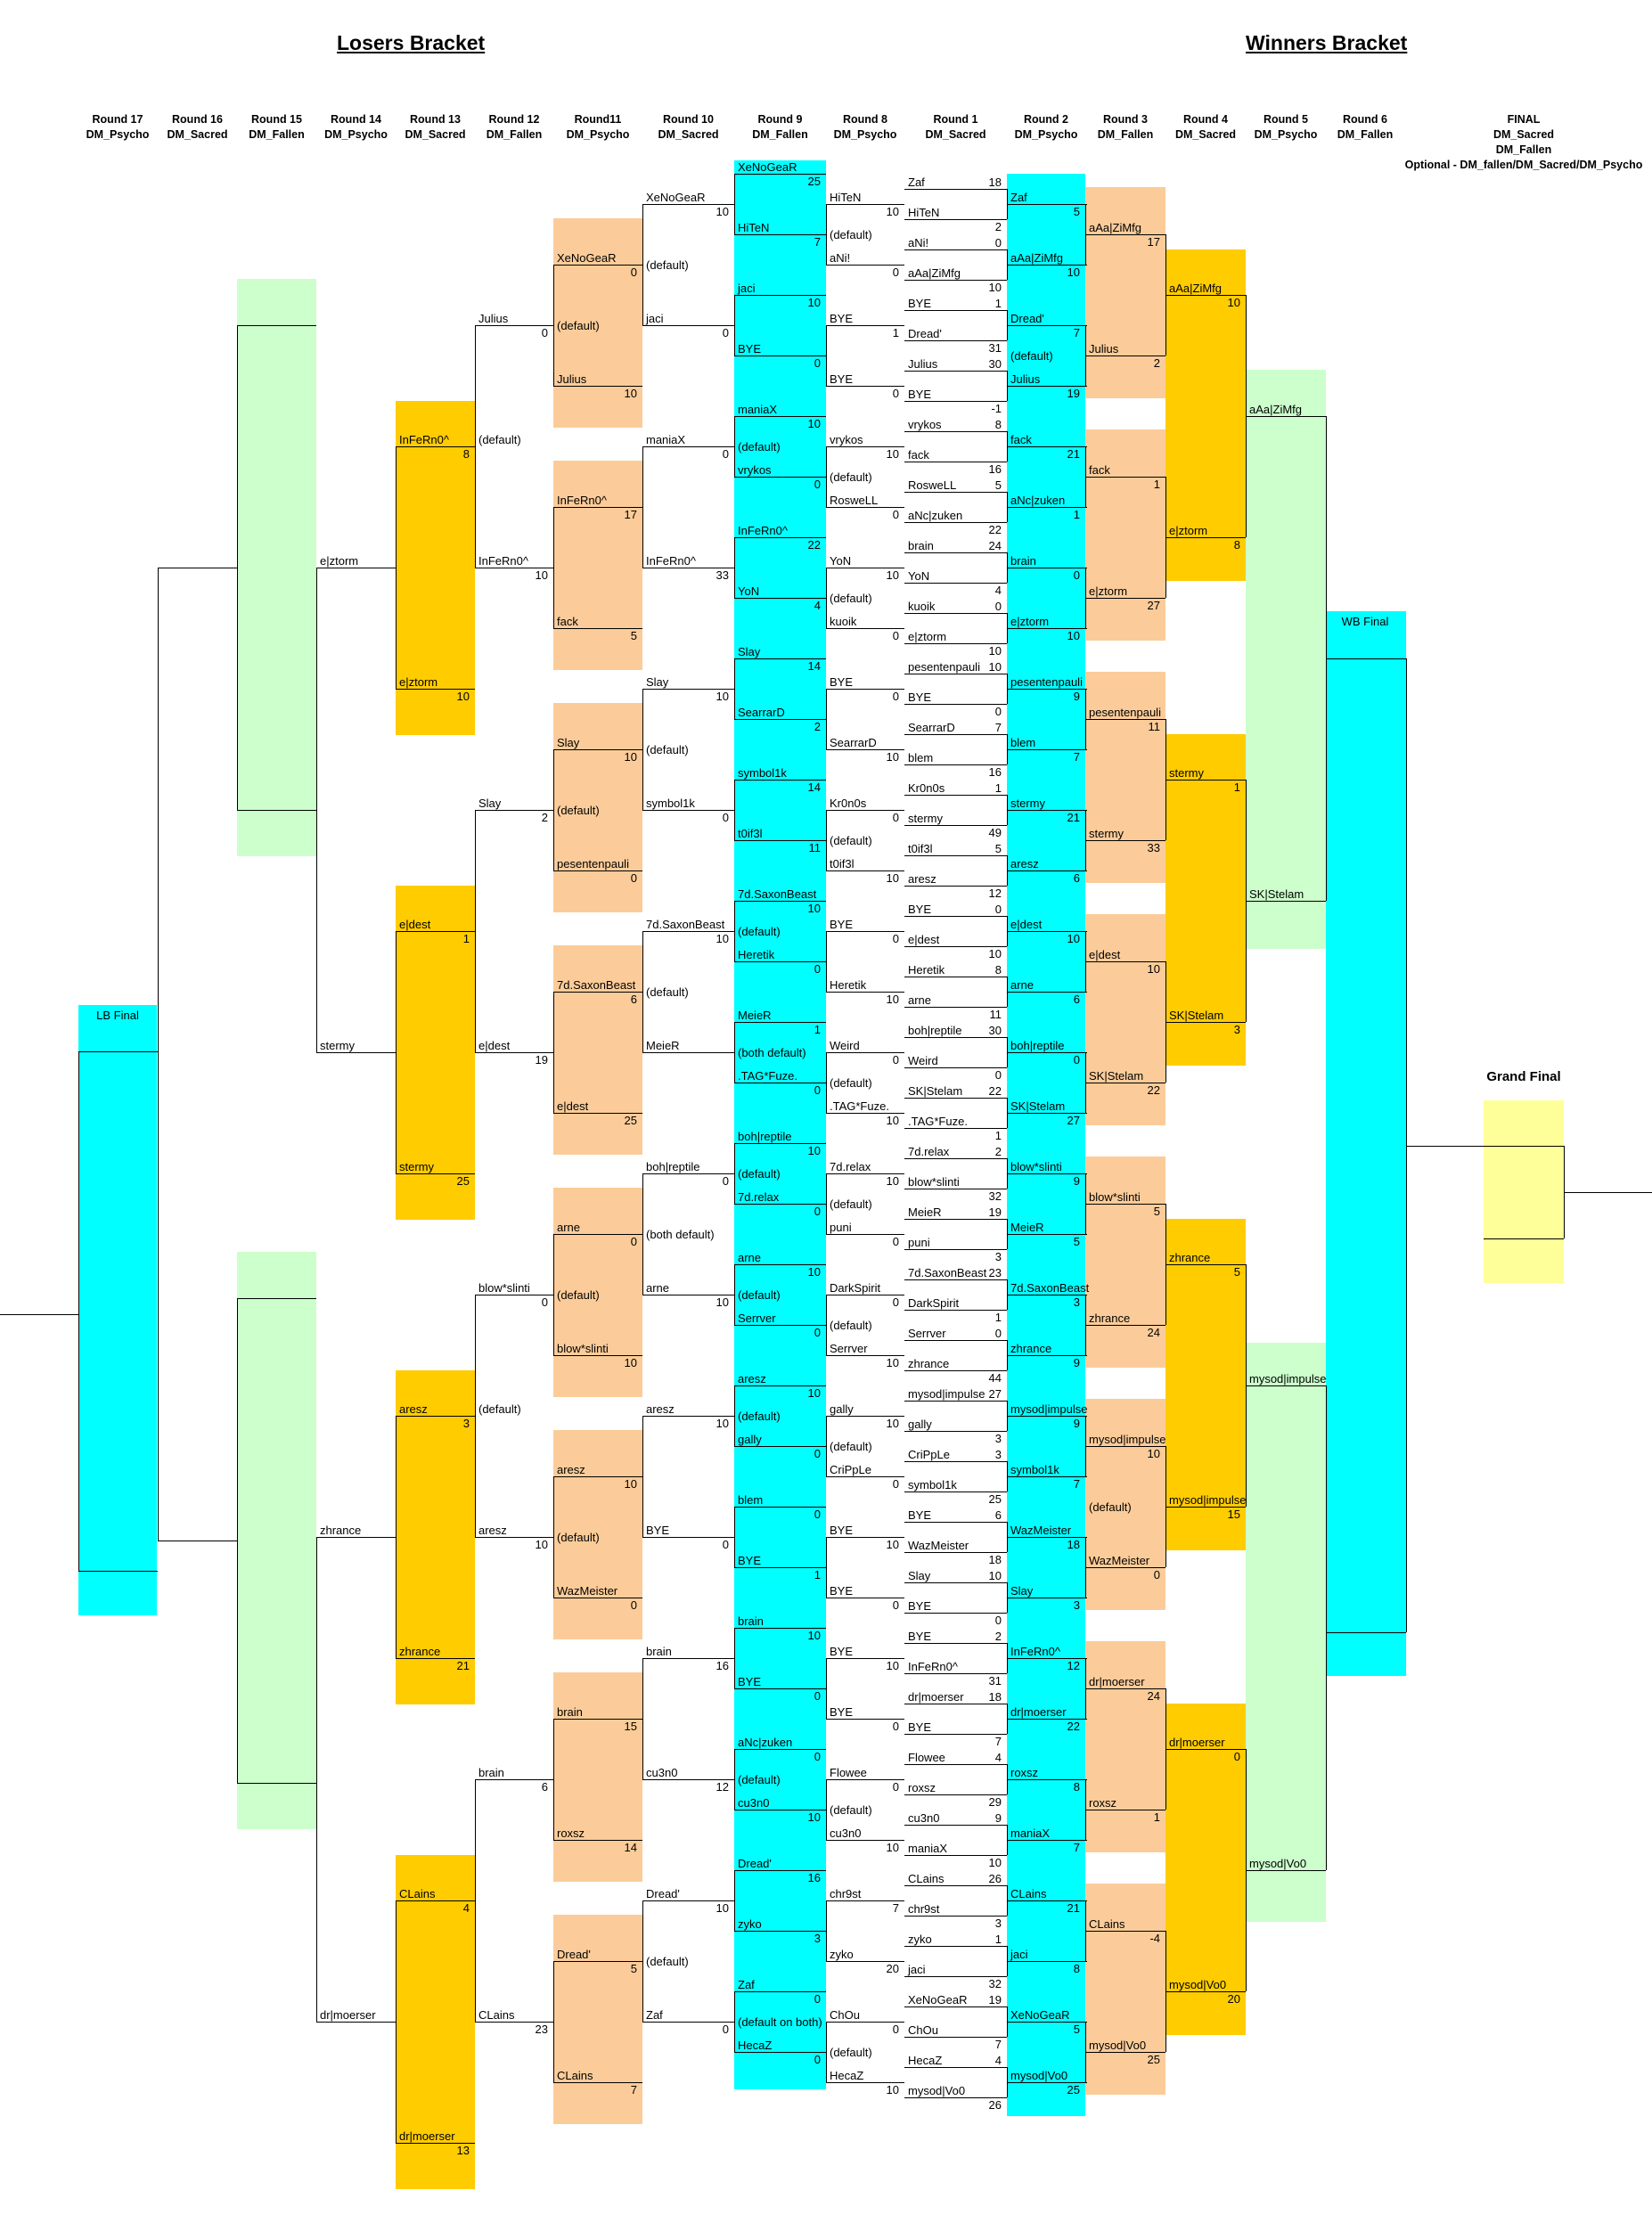 This screenshot has height=2223, width=1652. Describe the element at coordinates (598, 127) in the screenshot. I see `round-header: Round11 DM_Psycho` at that location.